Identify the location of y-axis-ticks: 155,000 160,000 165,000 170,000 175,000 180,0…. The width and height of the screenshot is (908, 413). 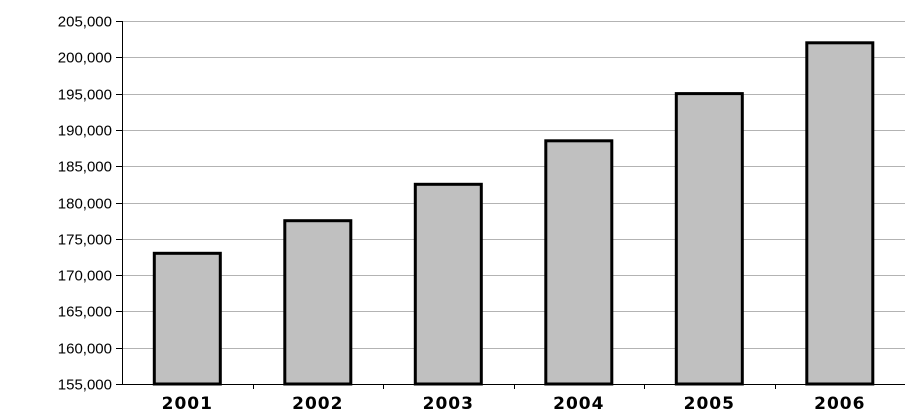
(90, 204).